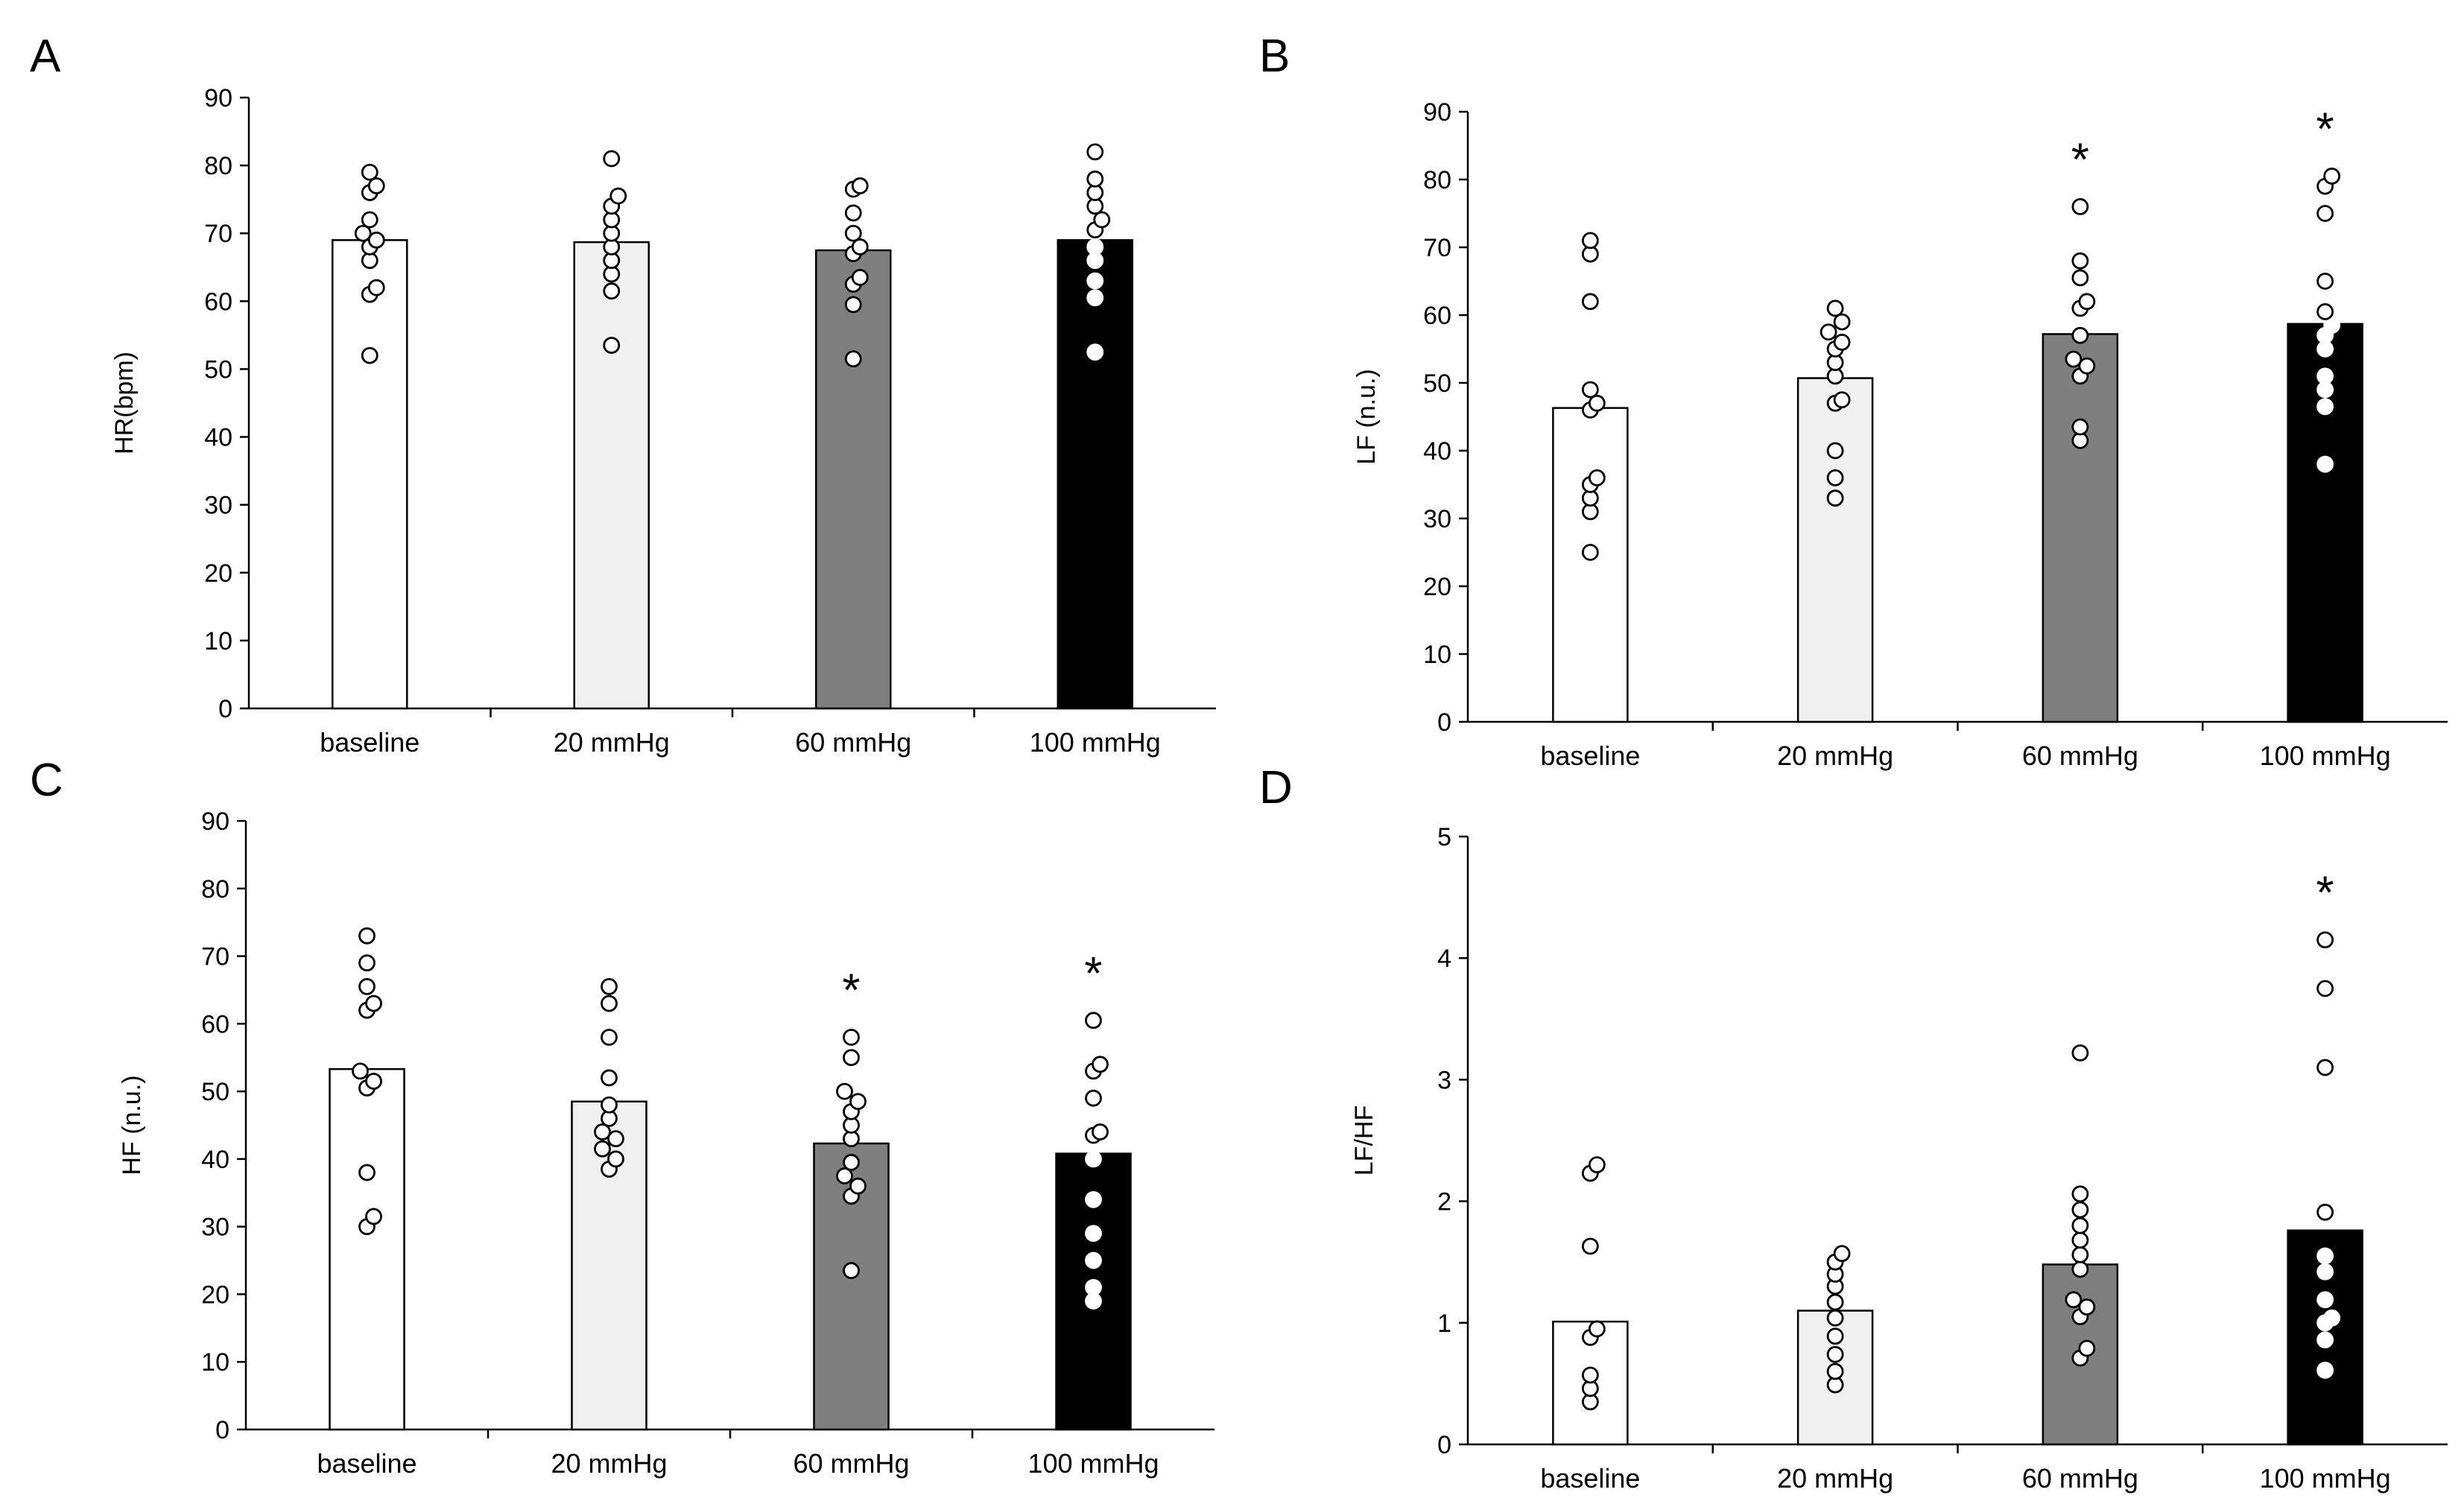 This screenshot has width=2464, height=1501. What do you see at coordinates (853, 479) in the screenshot?
I see `bar-60-mmhg` at bounding box center [853, 479].